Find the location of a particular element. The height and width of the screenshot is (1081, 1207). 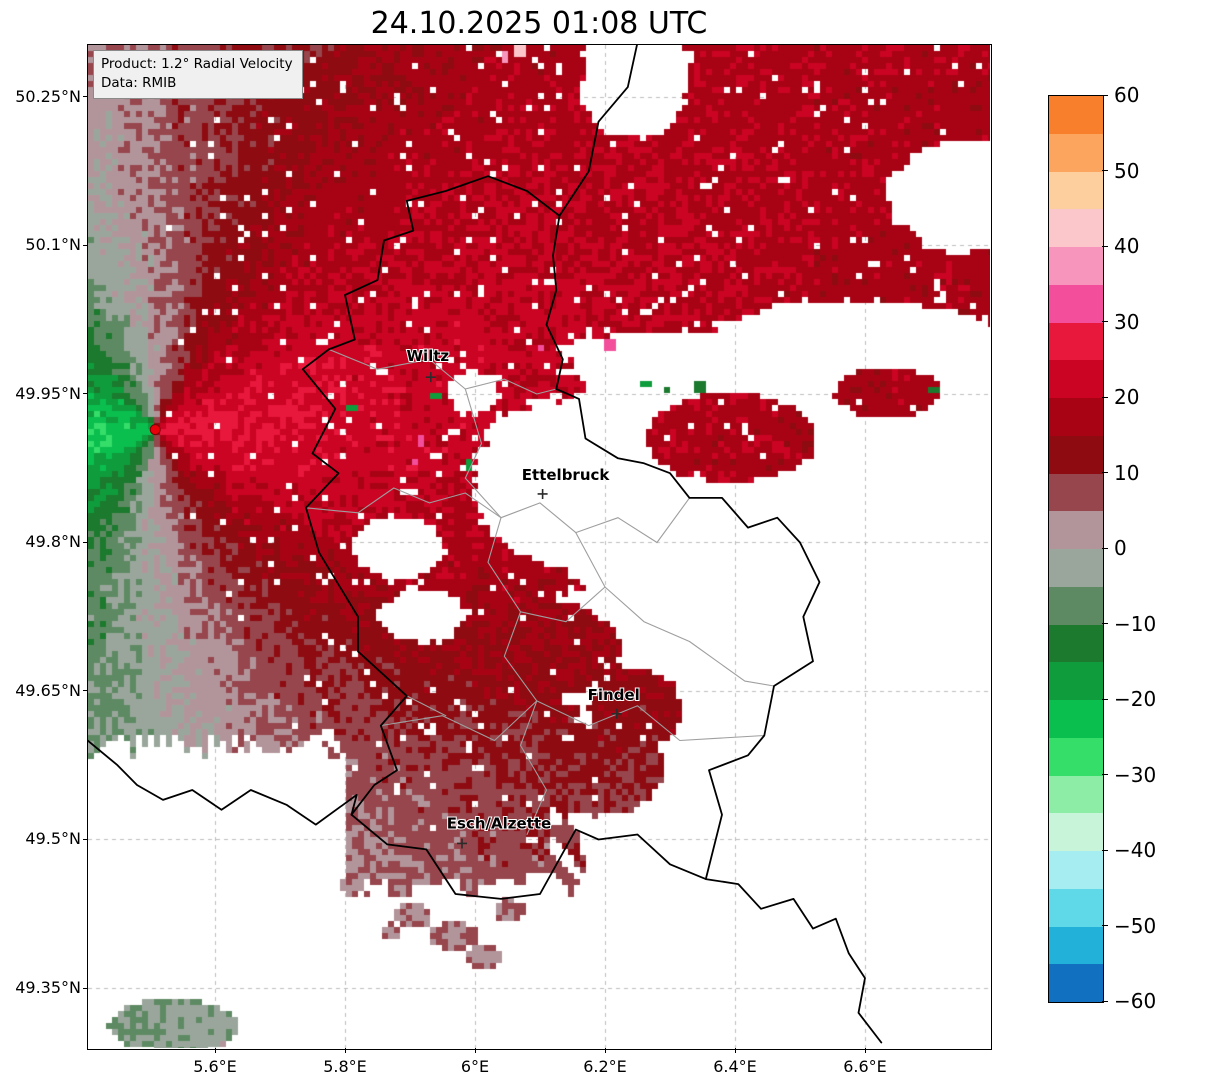

x-tick-label: 5.8°E is located at coordinates (345, 1066).